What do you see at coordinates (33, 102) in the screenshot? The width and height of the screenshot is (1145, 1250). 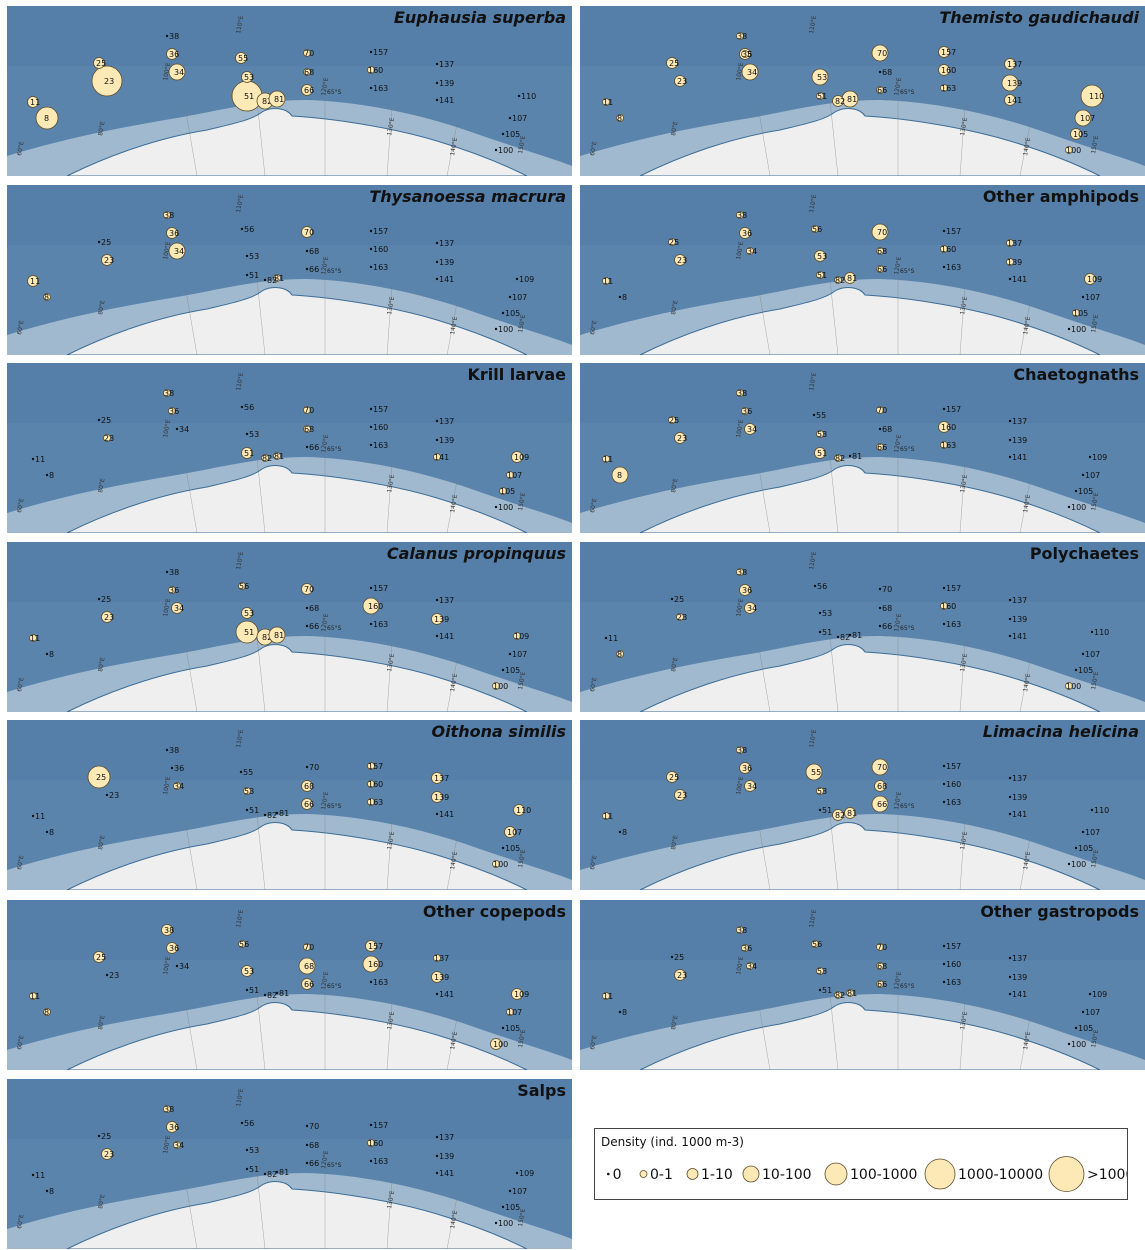 I see `station-marker: 11` at bounding box center [33, 102].